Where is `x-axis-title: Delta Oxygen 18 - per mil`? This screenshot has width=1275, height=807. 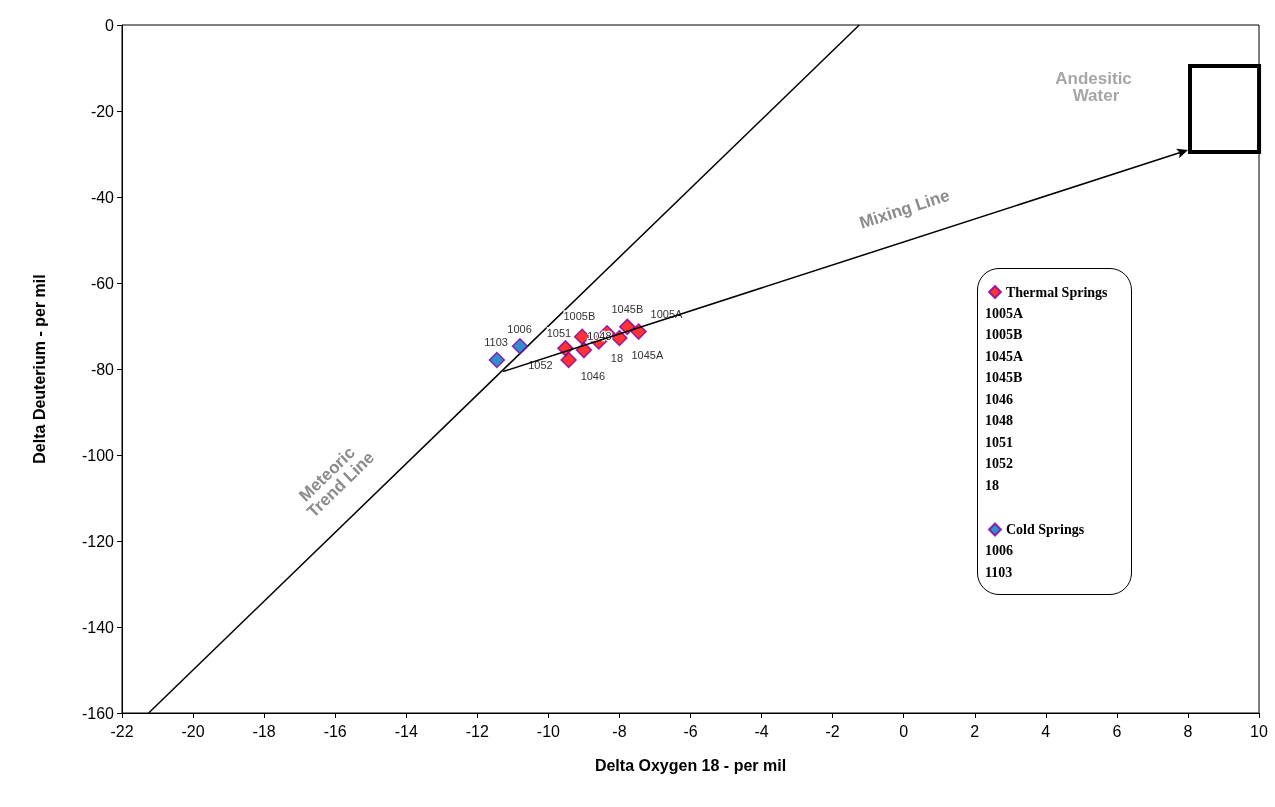 x-axis-title: Delta Oxygen 18 - per mil is located at coordinates (690, 765).